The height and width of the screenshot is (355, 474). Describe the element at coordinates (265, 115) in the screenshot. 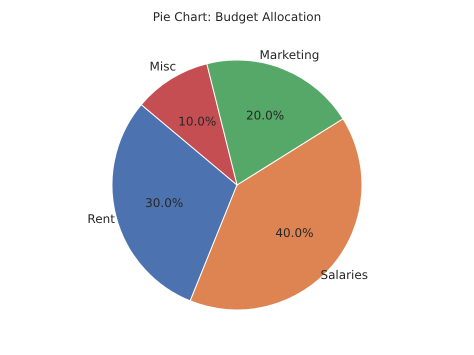

I see `data-label: 20.0%` at that location.